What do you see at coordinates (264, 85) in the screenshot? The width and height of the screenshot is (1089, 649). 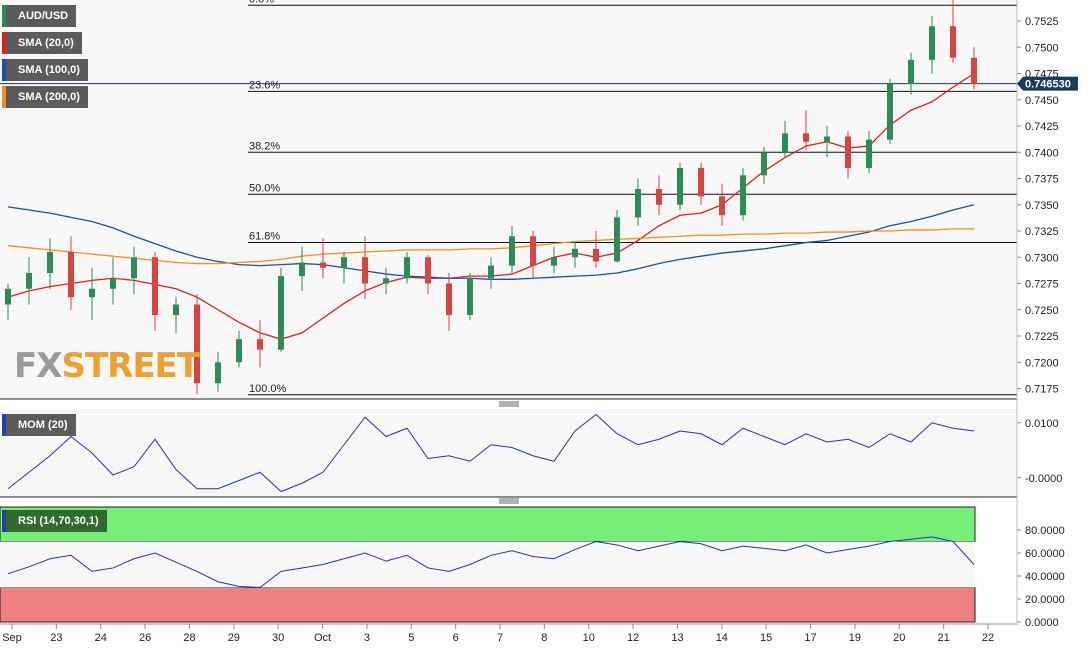 I see `fib-level-label: 23.6%` at bounding box center [264, 85].